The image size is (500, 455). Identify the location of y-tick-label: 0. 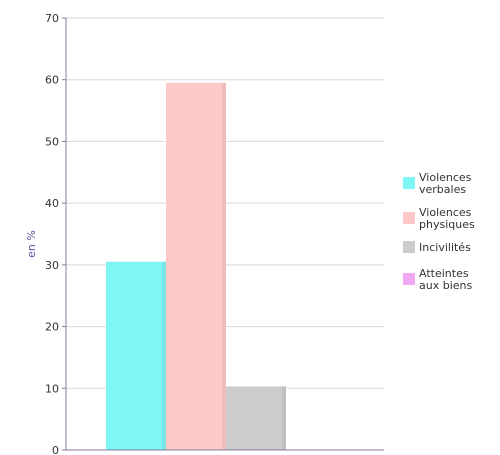
(55, 449).